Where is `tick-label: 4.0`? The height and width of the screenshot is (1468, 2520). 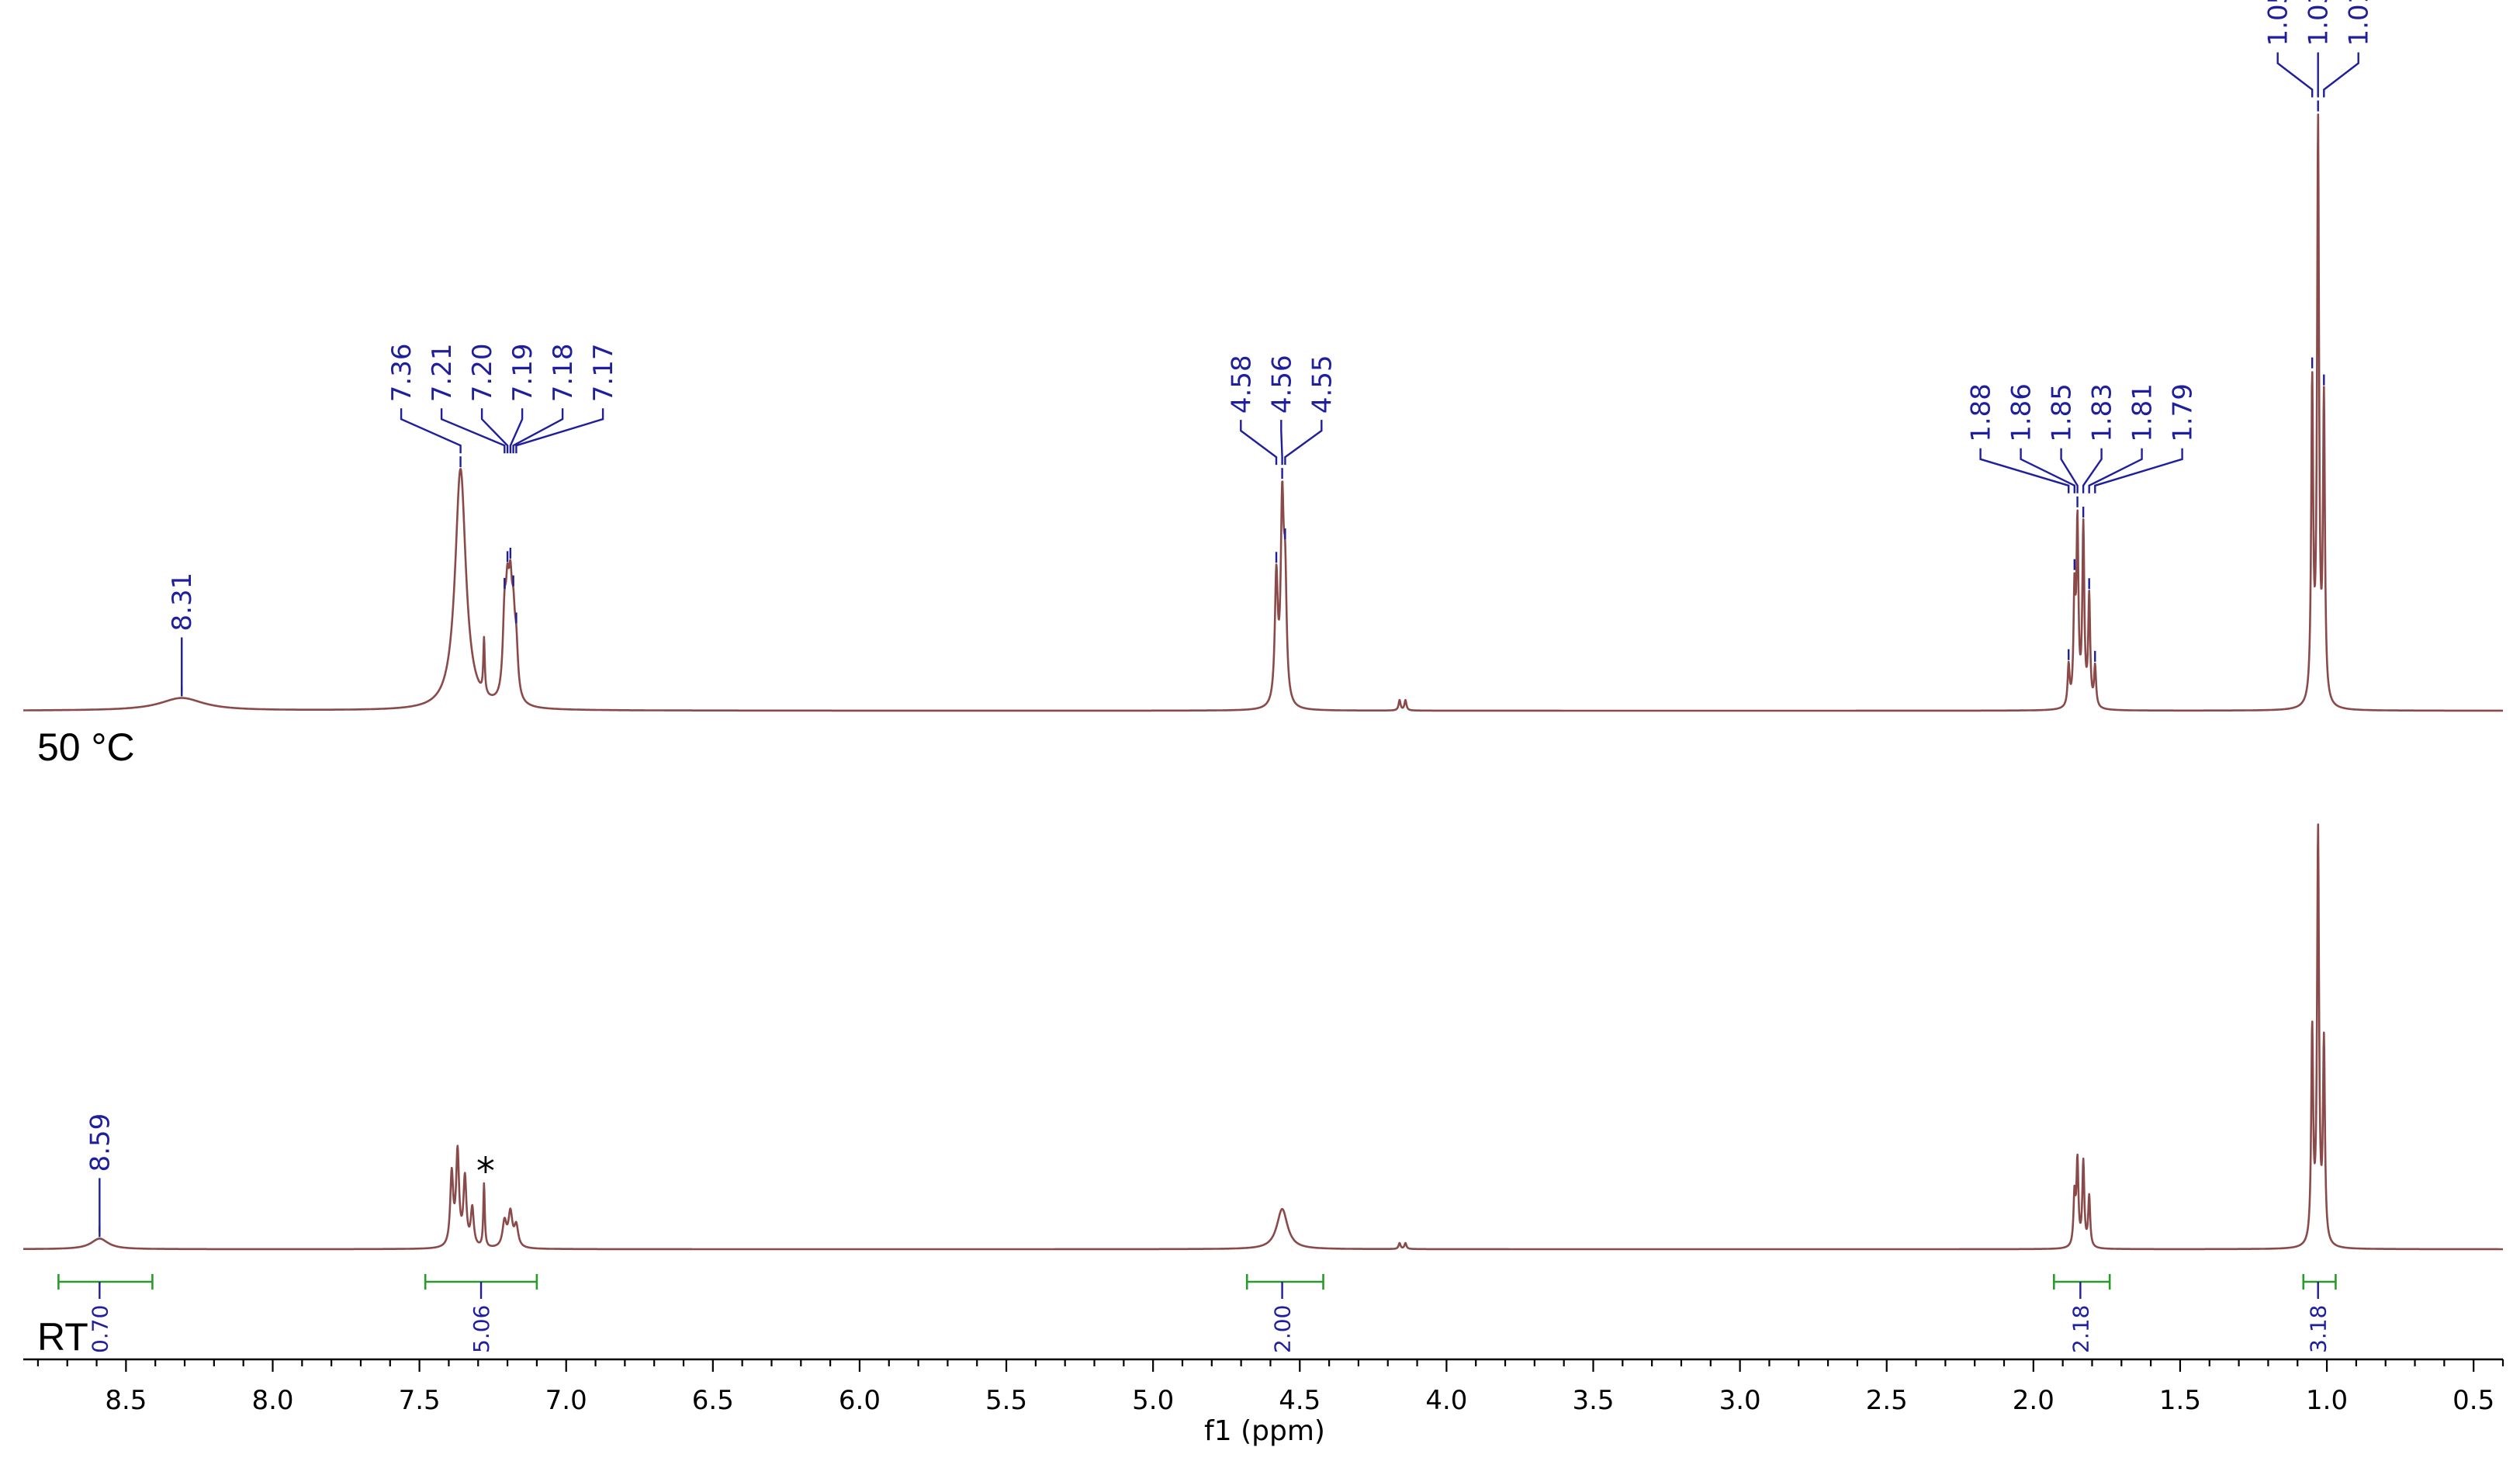 tick-label: 4.0 is located at coordinates (1446, 1400).